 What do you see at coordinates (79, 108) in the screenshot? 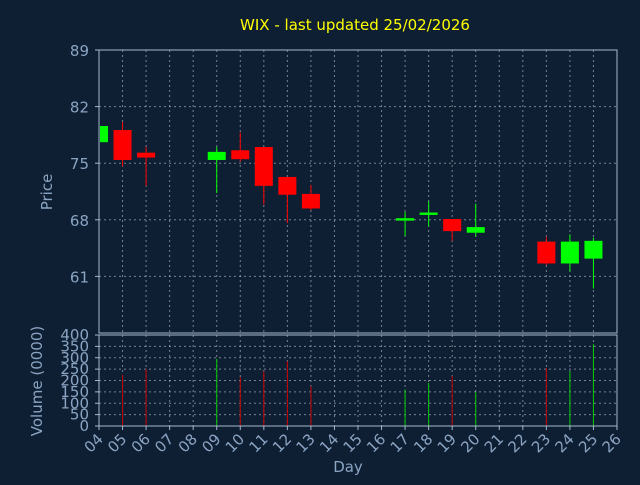
I see `price-tick-label: 82` at bounding box center [79, 108].